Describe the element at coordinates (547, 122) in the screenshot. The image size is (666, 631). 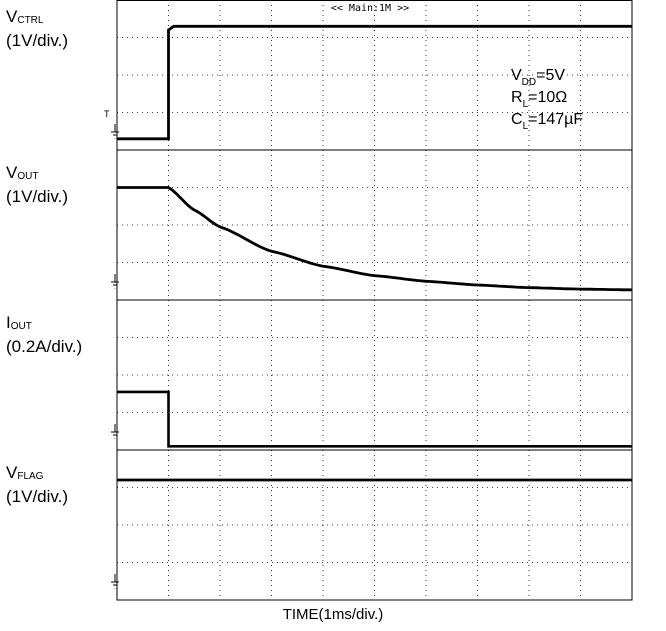
I see `condition-cl: CL=147µF` at that location.